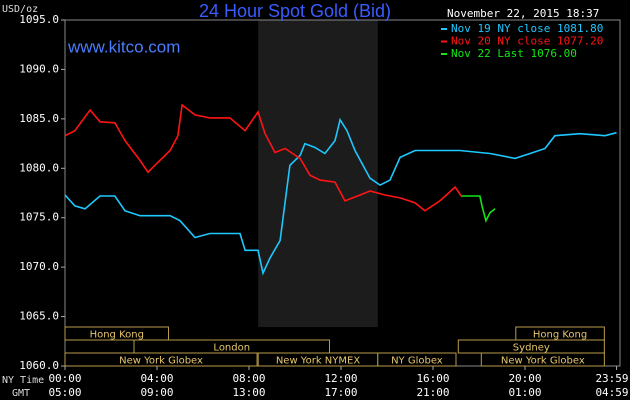 This screenshot has height=400, width=630. Describe the element at coordinates (23, 380) in the screenshot. I see `x-axis-label: NY Time` at that location.